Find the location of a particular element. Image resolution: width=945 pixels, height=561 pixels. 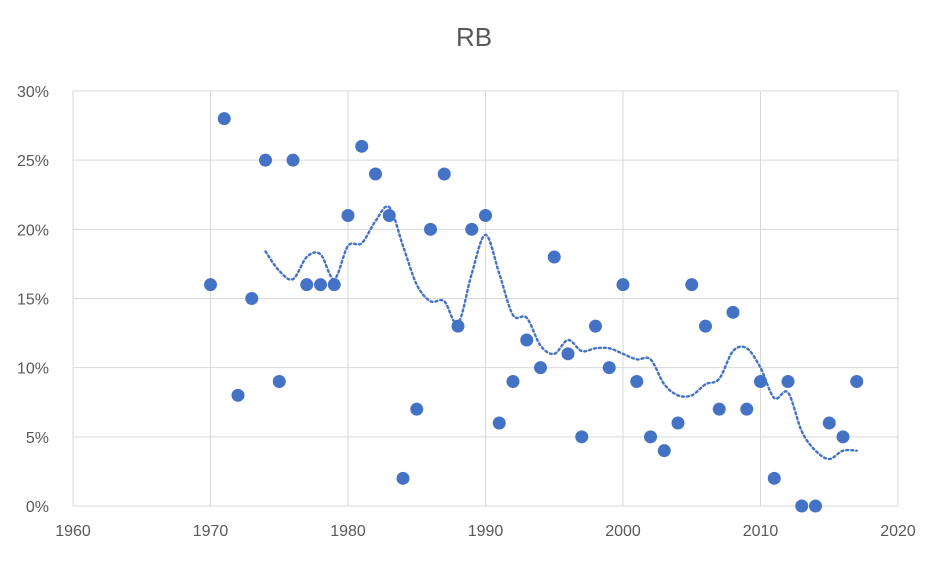

chart-title: RB is located at coordinates (474, 37).